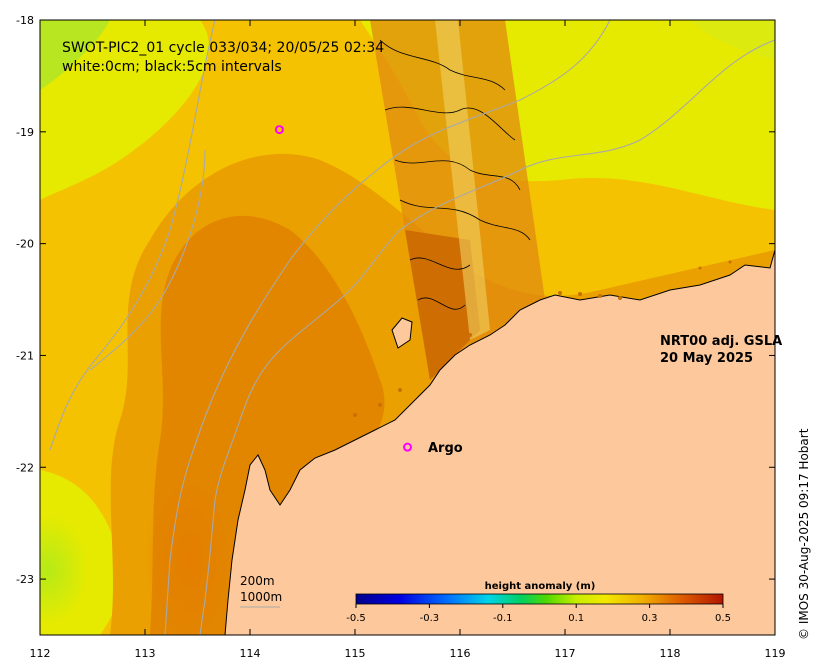 Image resolution: width=819 pixels, height=672 pixels. I want to click on x-tick-label-117: 117, so click(565, 653).